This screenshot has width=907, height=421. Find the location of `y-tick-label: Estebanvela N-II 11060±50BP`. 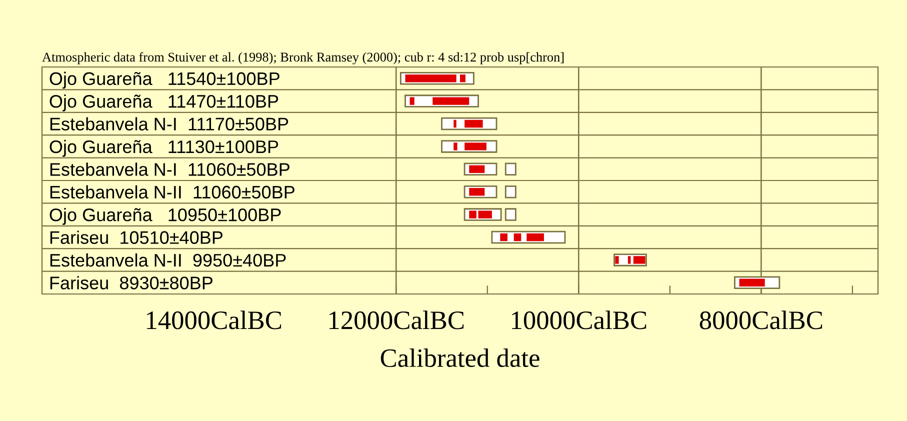

y-tick-label: Estebanvela N-II 11060±50BP is located at coordinates (172, 192).